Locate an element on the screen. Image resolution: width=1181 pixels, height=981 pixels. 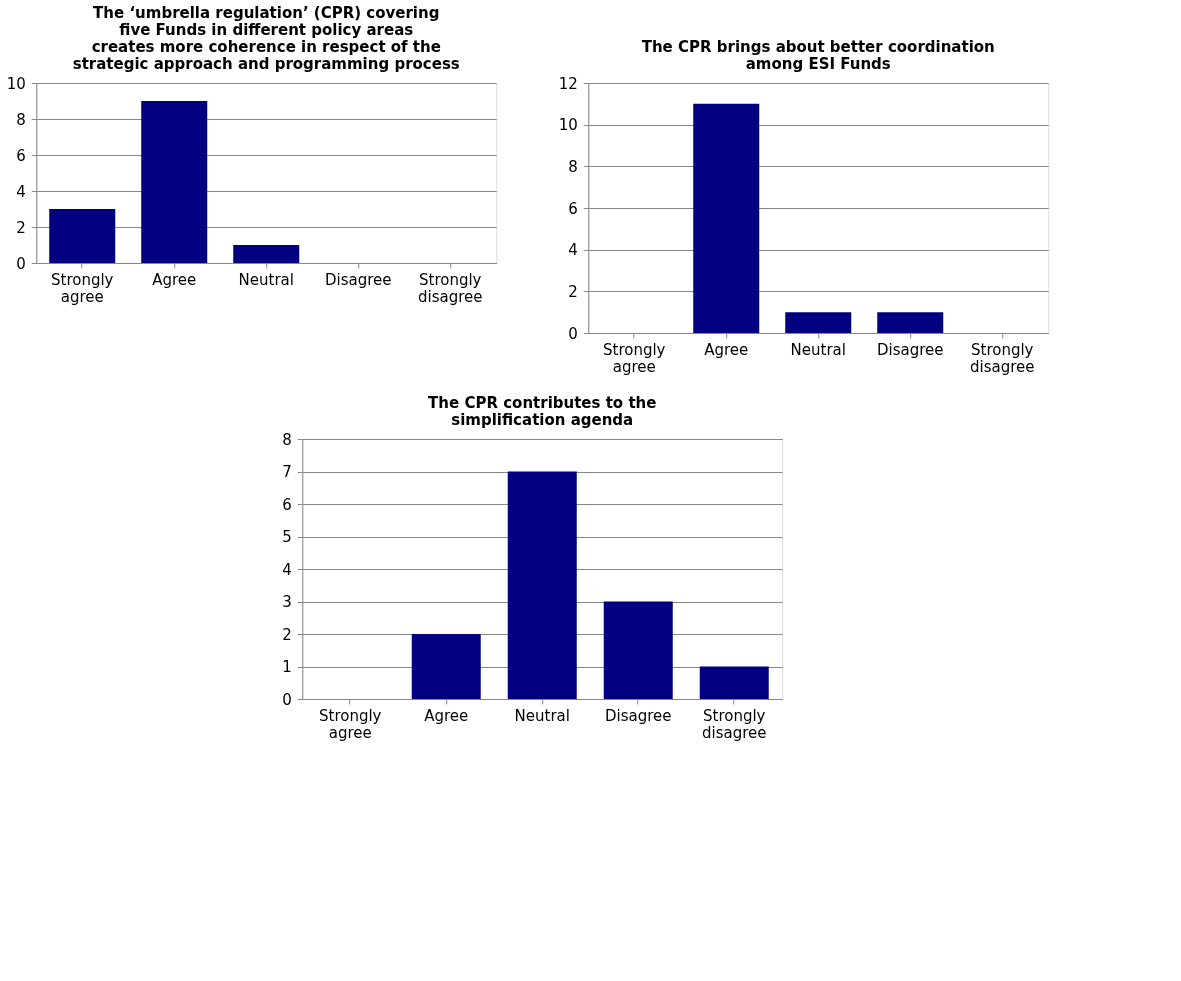
y-tick-label: 12 is located at coordinates (568, 83).